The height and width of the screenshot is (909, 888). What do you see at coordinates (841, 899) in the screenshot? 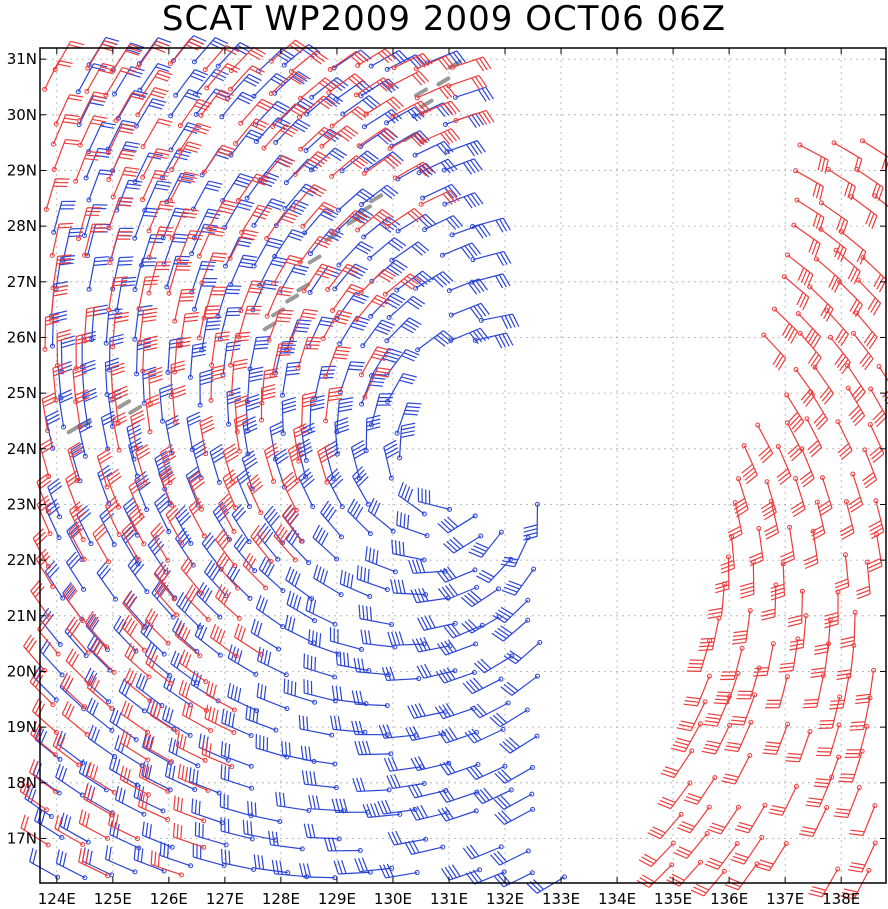
I see `lon-tick-label: 138E` at bounding box center [841, 899].